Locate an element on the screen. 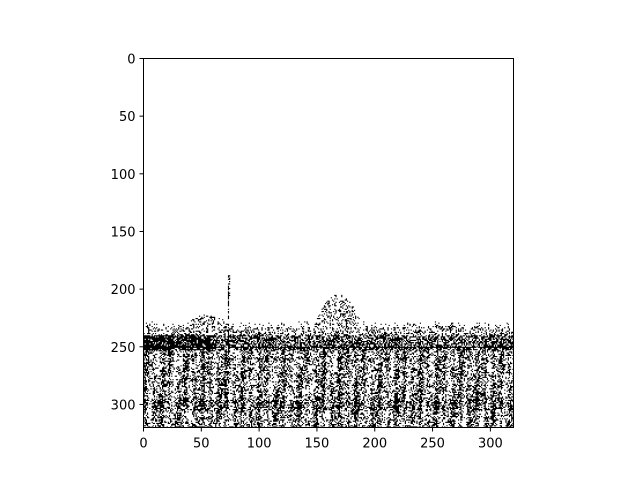 The height and width of the screenshot is (480, 640). y-axis: 0 50 100 150 200 250 300 is located at coordinates (127, 233).